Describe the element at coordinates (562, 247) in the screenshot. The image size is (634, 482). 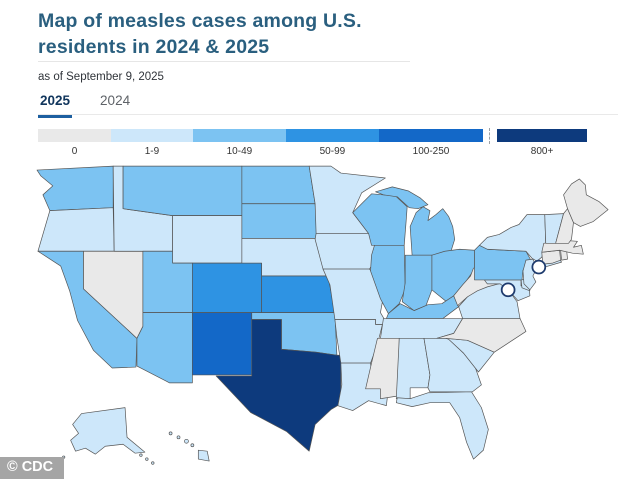
I see `state-massachusetts` at that location.